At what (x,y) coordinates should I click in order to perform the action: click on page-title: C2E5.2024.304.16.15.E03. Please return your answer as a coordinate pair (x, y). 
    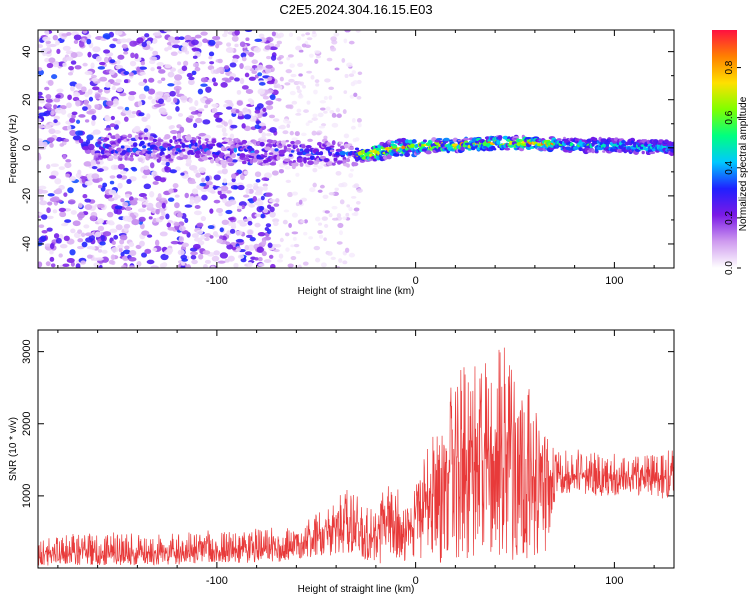
    Looking at the image, I should click on (355, 9).